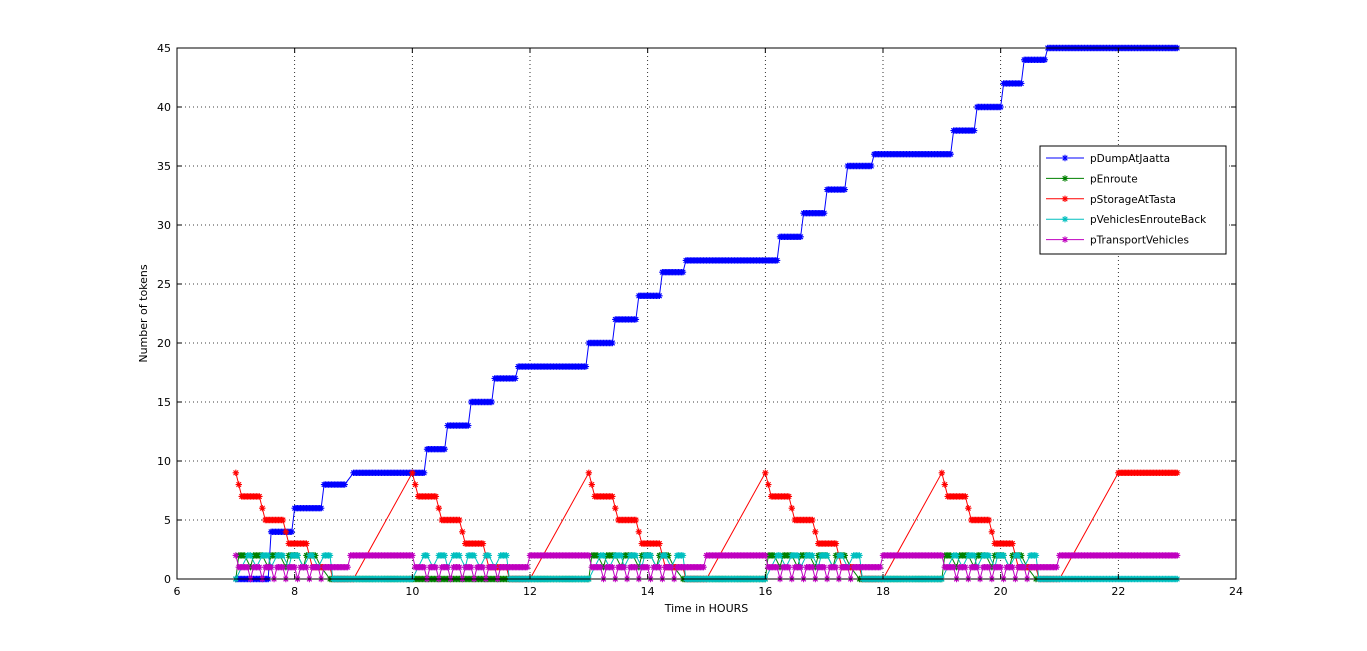 The width and height of the screenshot is (1367, 651). I want to click on legend-item: pTransportVehicles, so click(1117, 241).